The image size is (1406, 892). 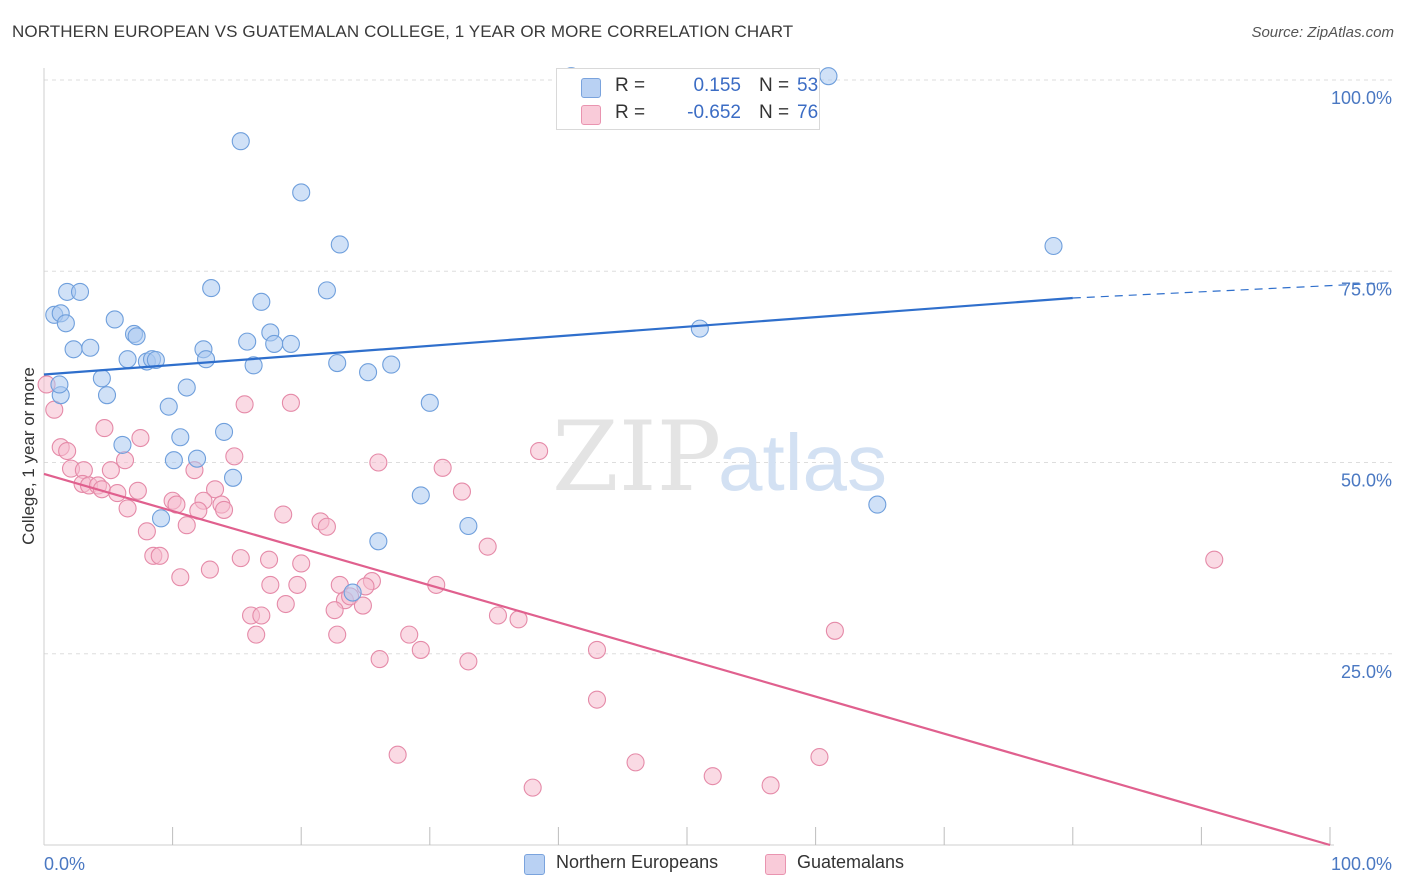 I want to click on y-tick-label: 25.0%, so click(x=1366, y=672).